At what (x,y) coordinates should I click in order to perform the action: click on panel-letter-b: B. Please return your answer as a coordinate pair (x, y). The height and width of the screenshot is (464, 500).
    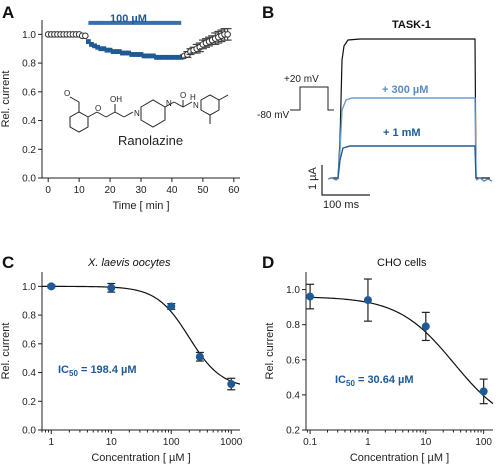
    Looking at the image, I should click on (268, 12).